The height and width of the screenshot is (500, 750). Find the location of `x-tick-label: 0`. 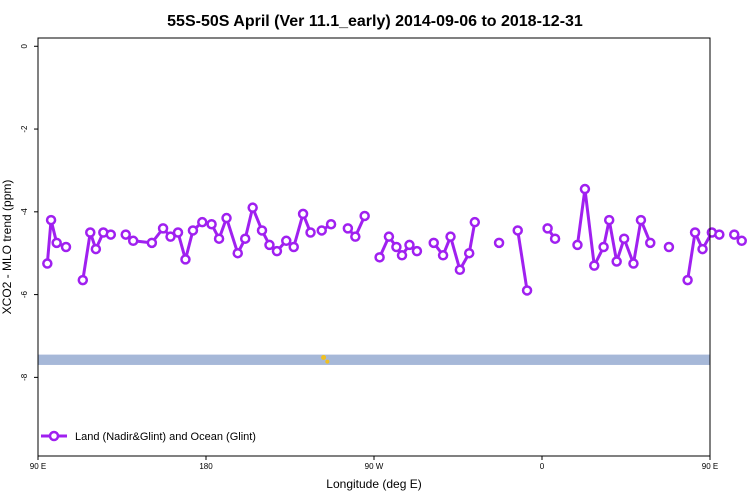

x-tick-label: 0 is located at coordinates (542, 466).